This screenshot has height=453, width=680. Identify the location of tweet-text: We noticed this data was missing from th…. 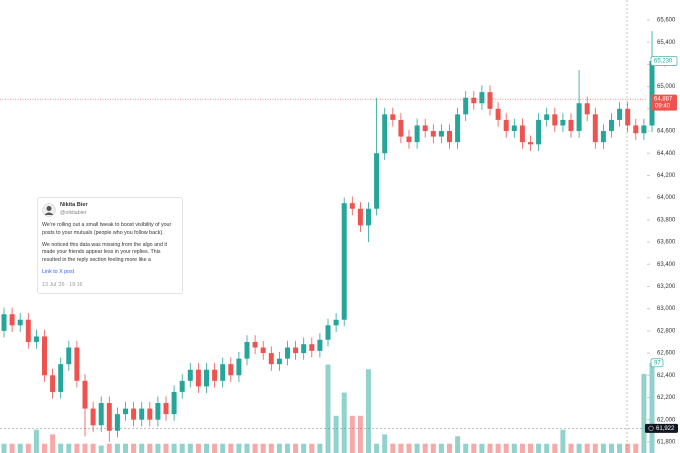
(105, 252).